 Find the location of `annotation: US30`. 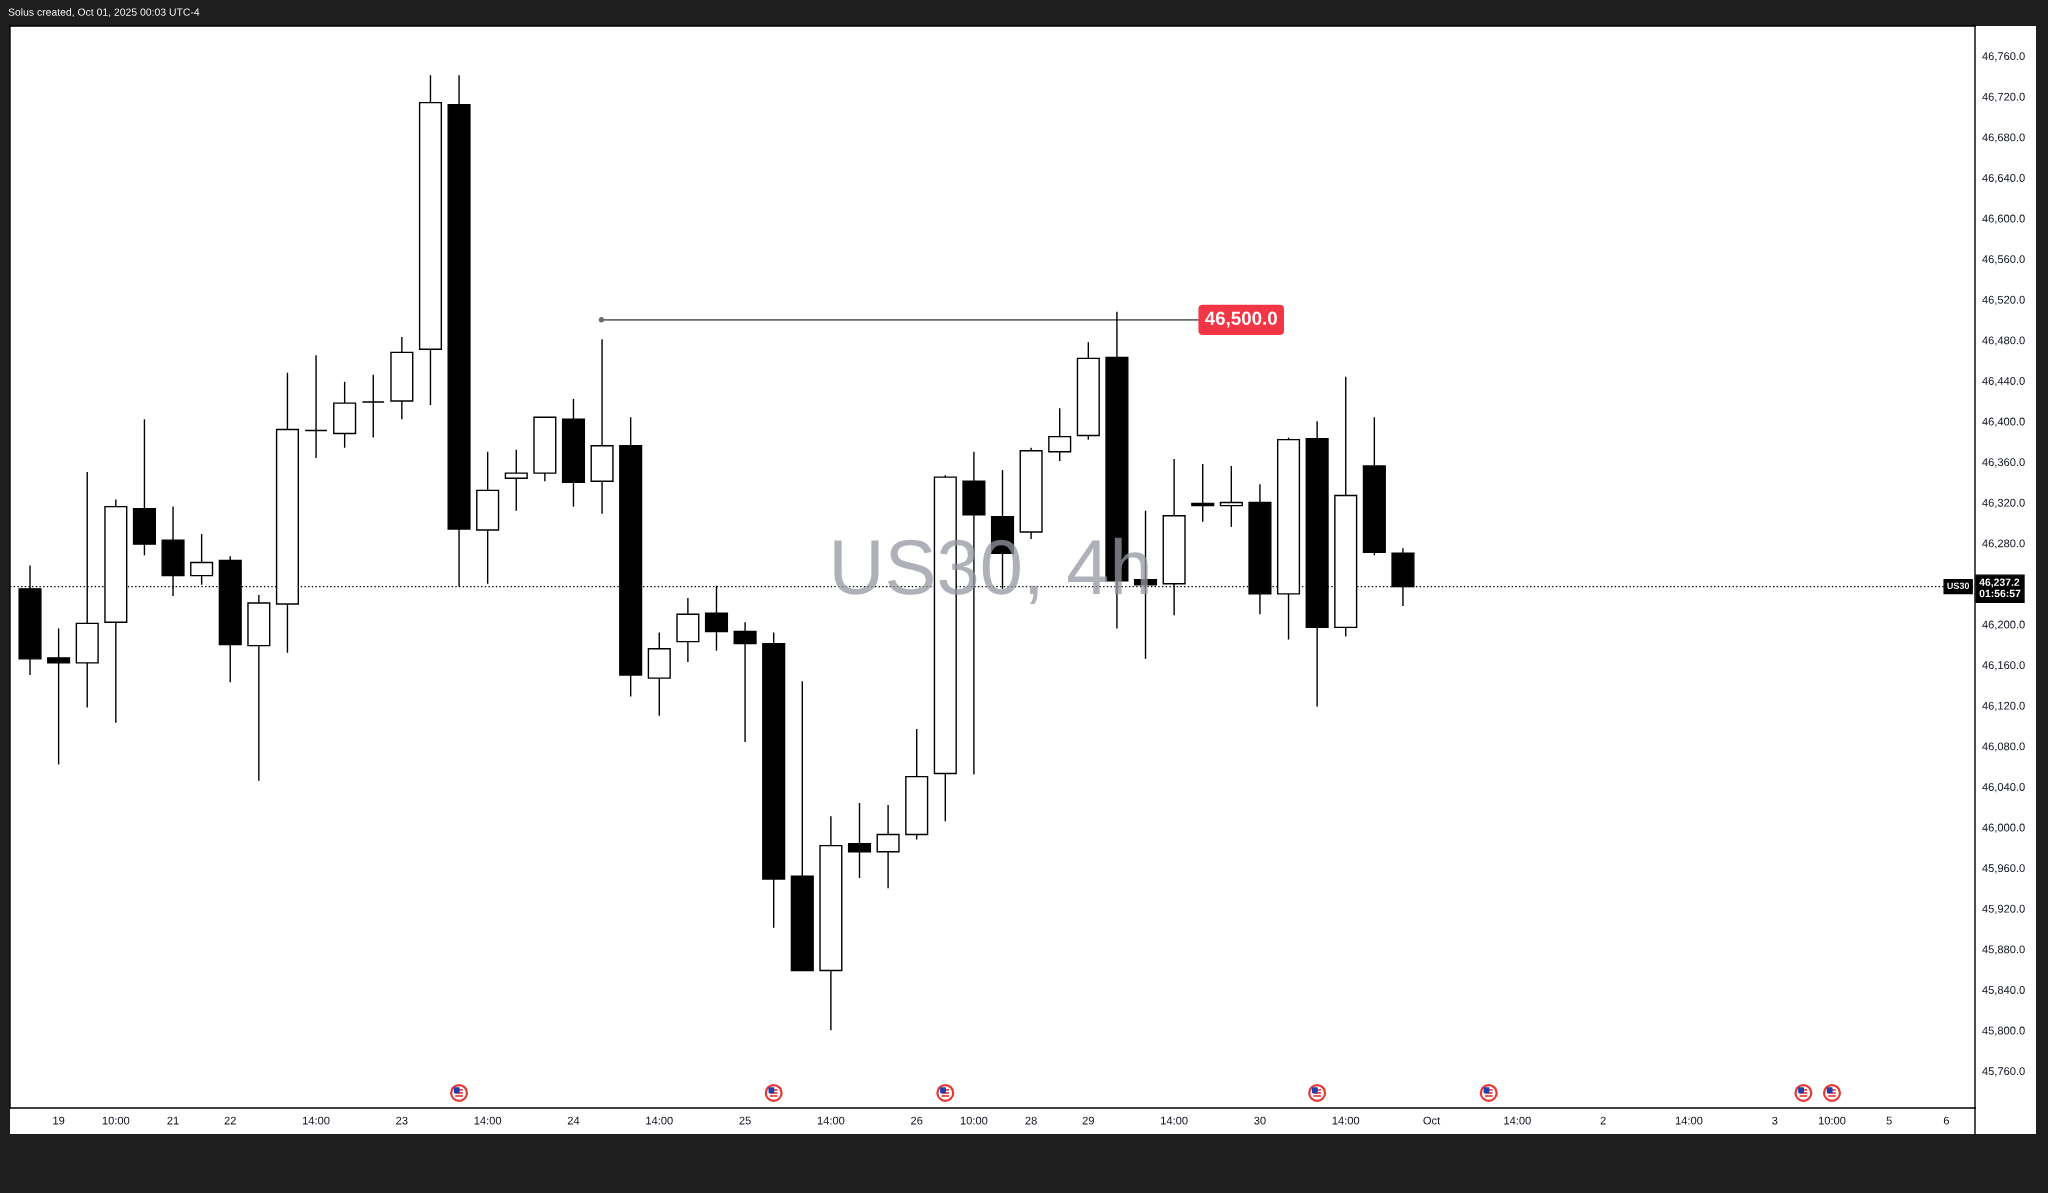

annotation: US30 is located at coordinates (1958, 586).